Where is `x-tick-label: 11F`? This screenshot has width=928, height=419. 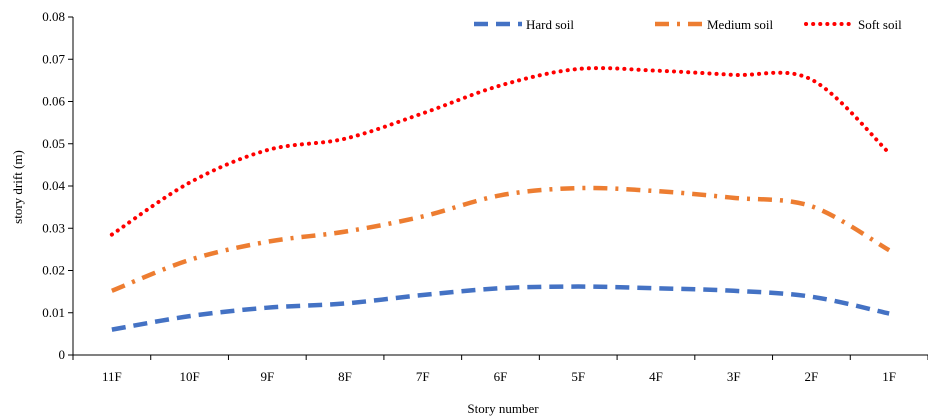
x-tick-label: 11F is located at coordinates (112, 376).